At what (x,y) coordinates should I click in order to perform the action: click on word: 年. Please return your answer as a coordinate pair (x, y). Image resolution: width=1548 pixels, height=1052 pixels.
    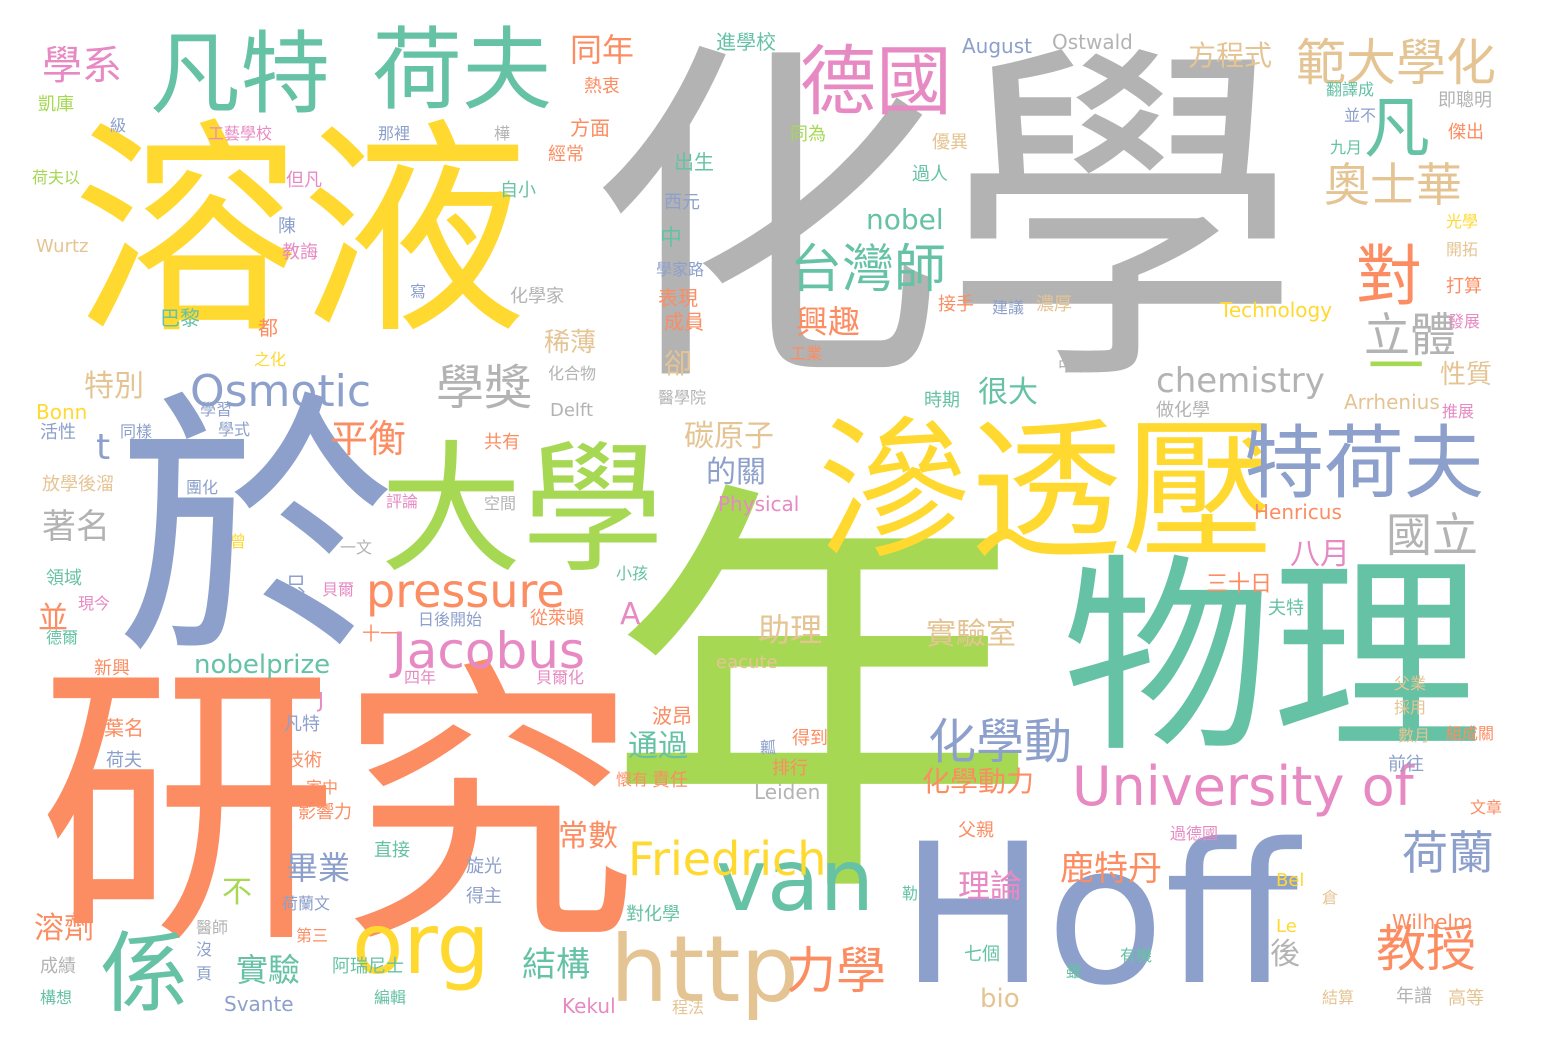
    Looking at the image, I should click on (822, 699).